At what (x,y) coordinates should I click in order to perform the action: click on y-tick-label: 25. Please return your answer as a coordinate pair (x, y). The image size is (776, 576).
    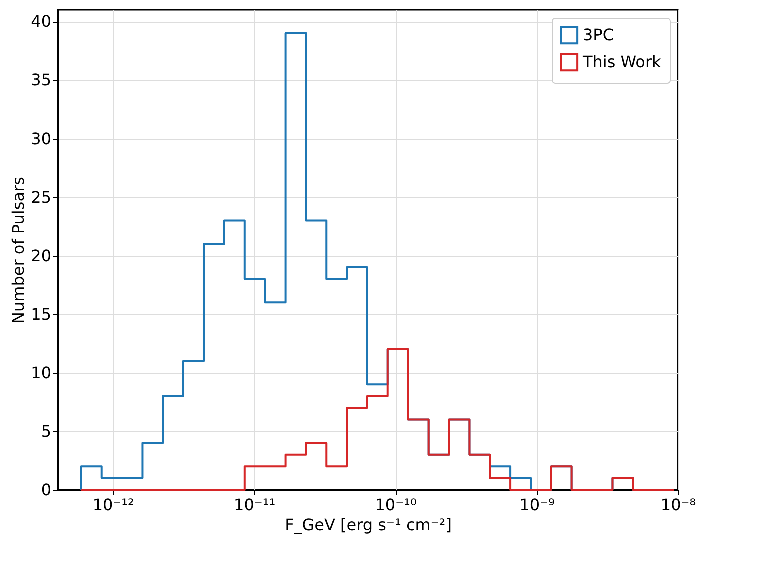
    Looking at the image, I should click on (41, 197).